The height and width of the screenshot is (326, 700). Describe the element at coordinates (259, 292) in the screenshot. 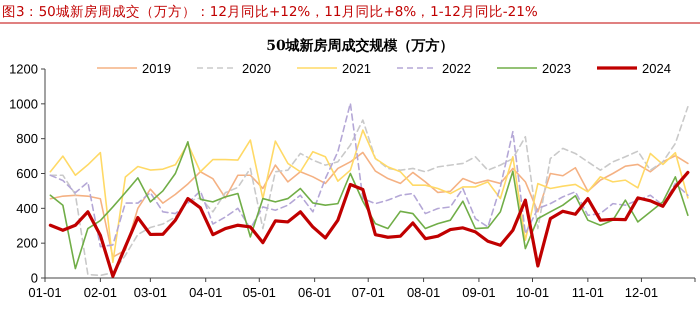

I see `x-tick-label: 05-01` at that location.